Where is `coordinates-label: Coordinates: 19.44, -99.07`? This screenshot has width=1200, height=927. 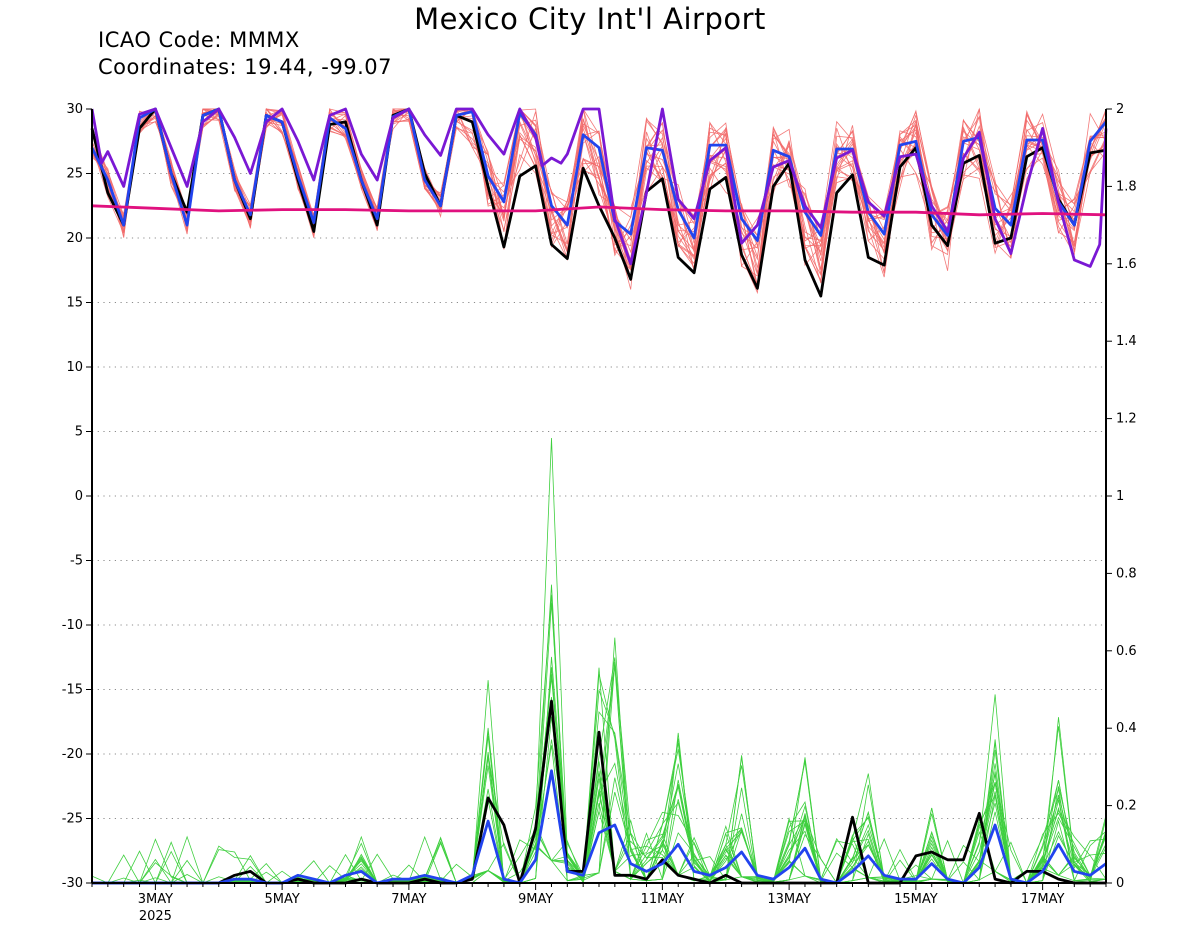 coordinates-label: Coordinates: 19.44, -99.07 is located at coordinates (245, 67).